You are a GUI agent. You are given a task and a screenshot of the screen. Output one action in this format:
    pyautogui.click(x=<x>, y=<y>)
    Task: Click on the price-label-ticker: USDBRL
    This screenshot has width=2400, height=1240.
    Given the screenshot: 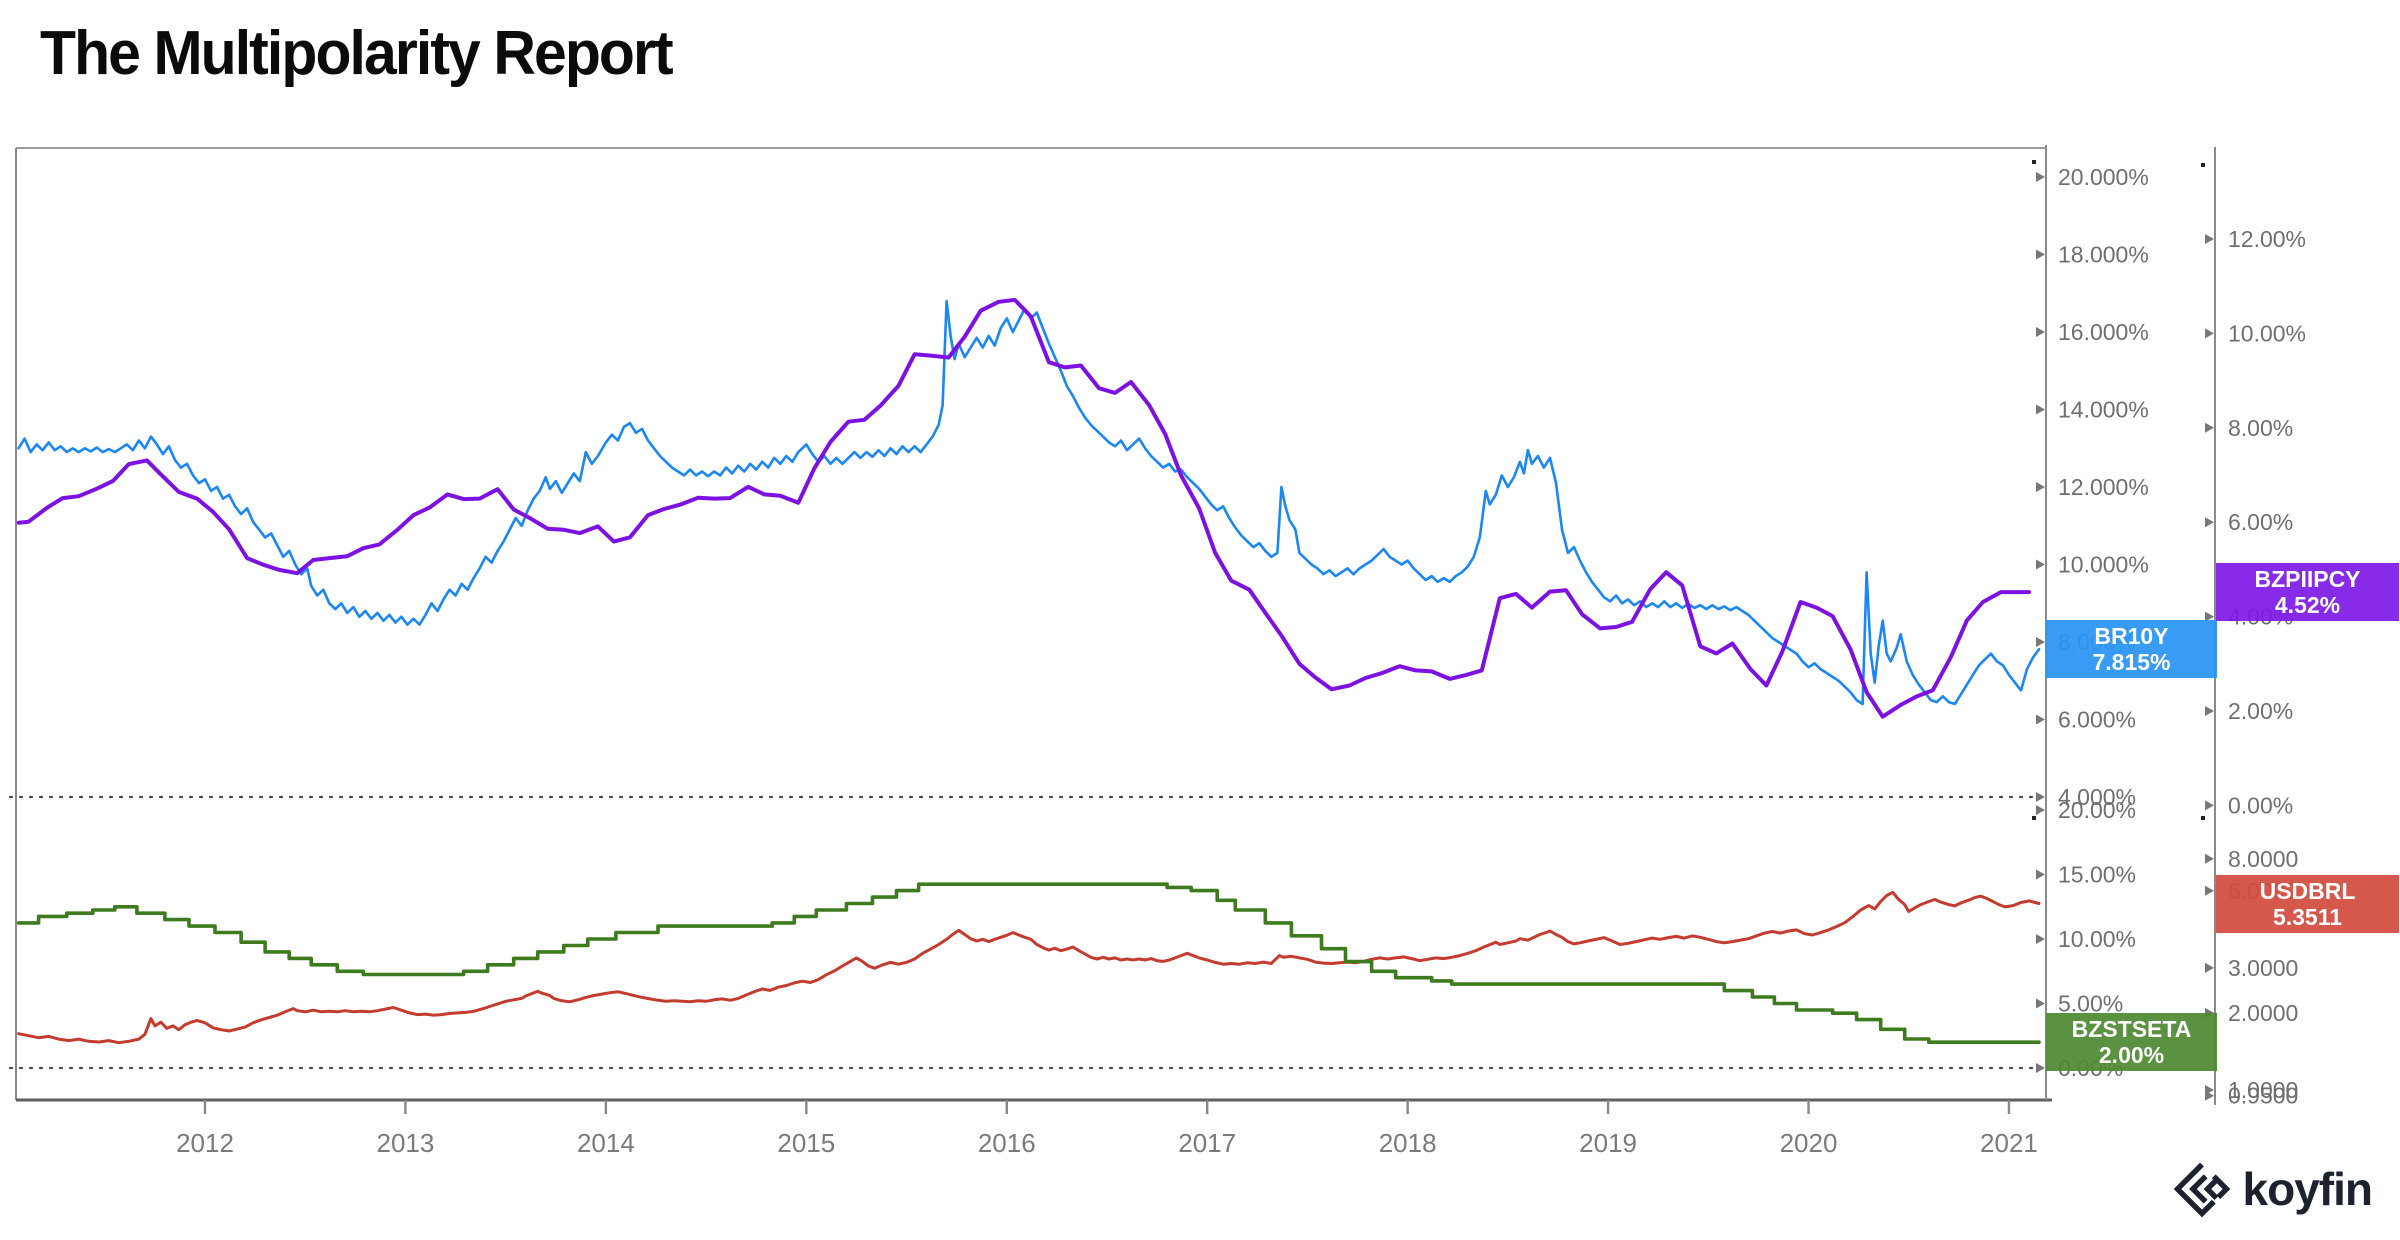 What is the action you would take?
    pyautogui.click(x=2307, y=891)
    